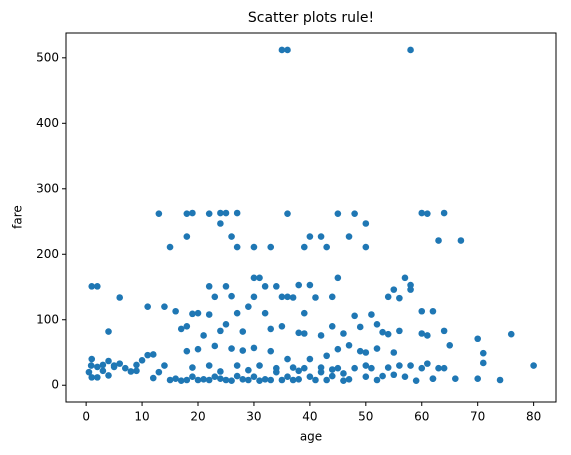 The height and width of the screenshot is (455, 571). What do you see at coordinates (141, 417) in the screenshot?
I see `x-tick-label: 10` at bounding box center [141, 417].